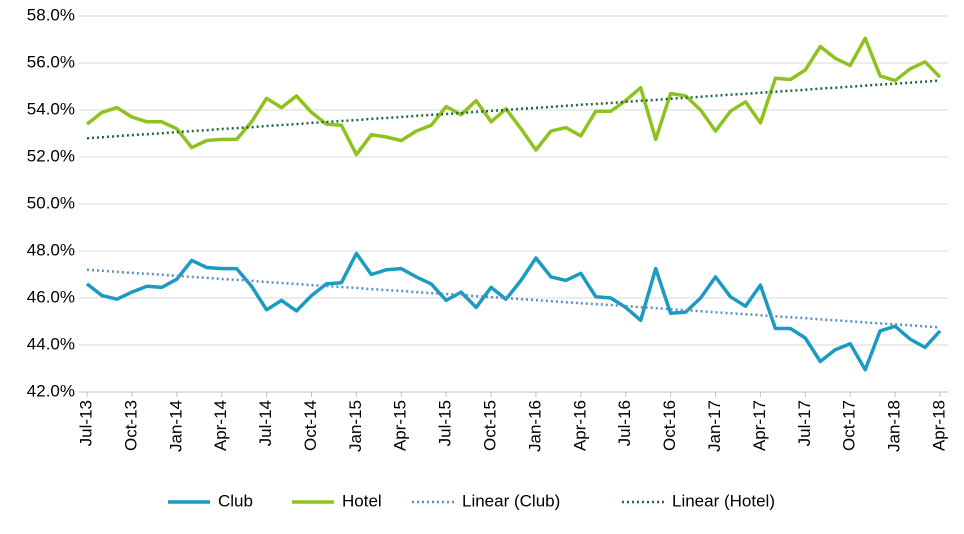 The width and height of the screenshot is (964, 534). What do you see at coordinates (51, 14) in the screenshot?
I see `y-tick-label: 58.0%` at bounding box center [51, 14].